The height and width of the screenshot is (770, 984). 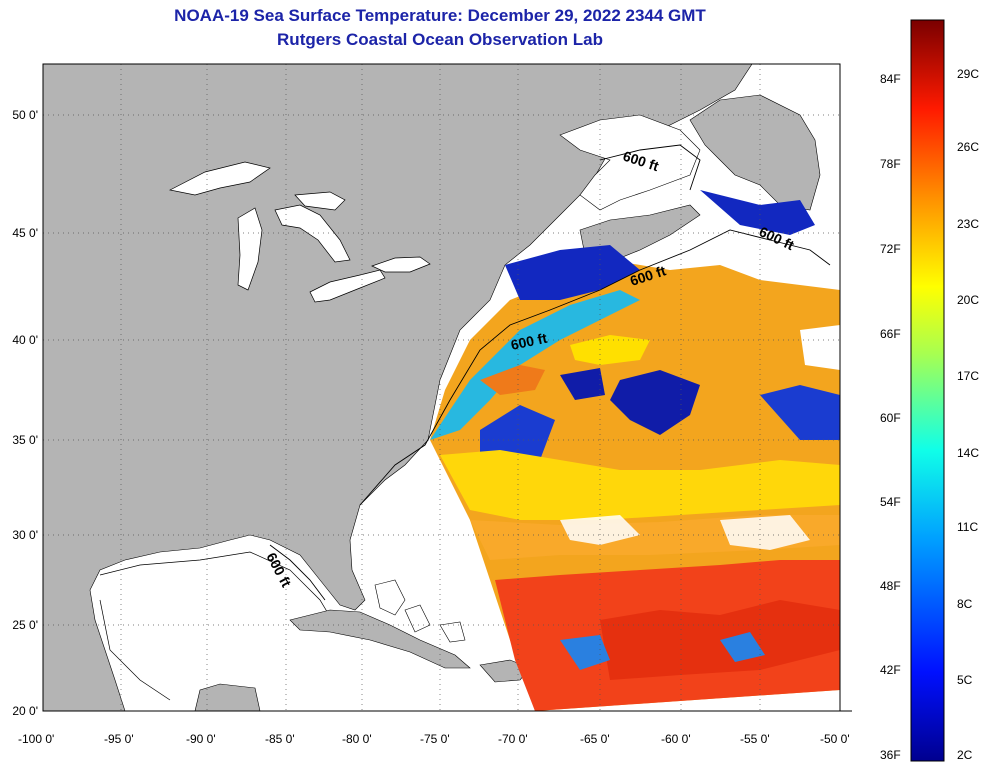 I want to click on lat-label-30: 30 0', so click(x=25, y=535).